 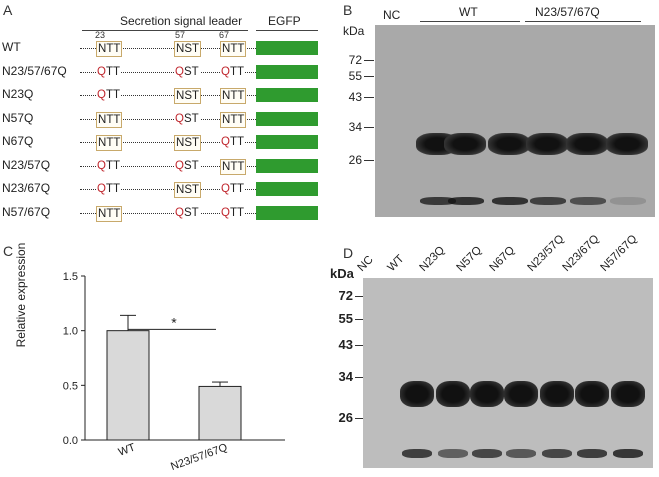 I want to click on construct-label: N23/57/67Q, so click(x=34, y=70).